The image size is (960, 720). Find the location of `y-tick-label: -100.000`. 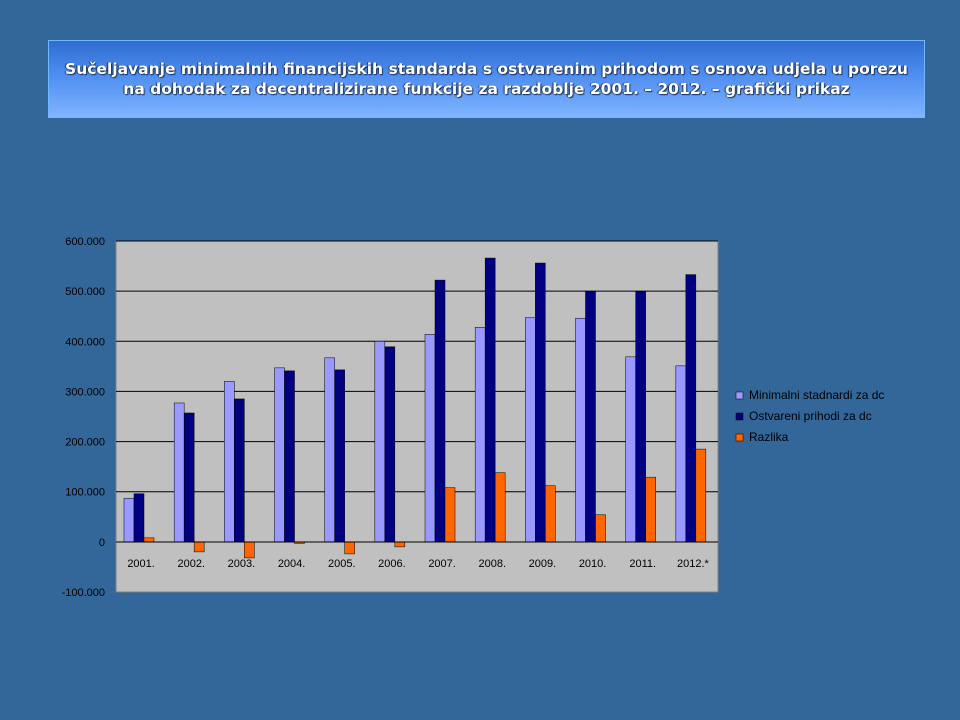

y-tick-label: -100.000 is located at coordinates (83, 593).